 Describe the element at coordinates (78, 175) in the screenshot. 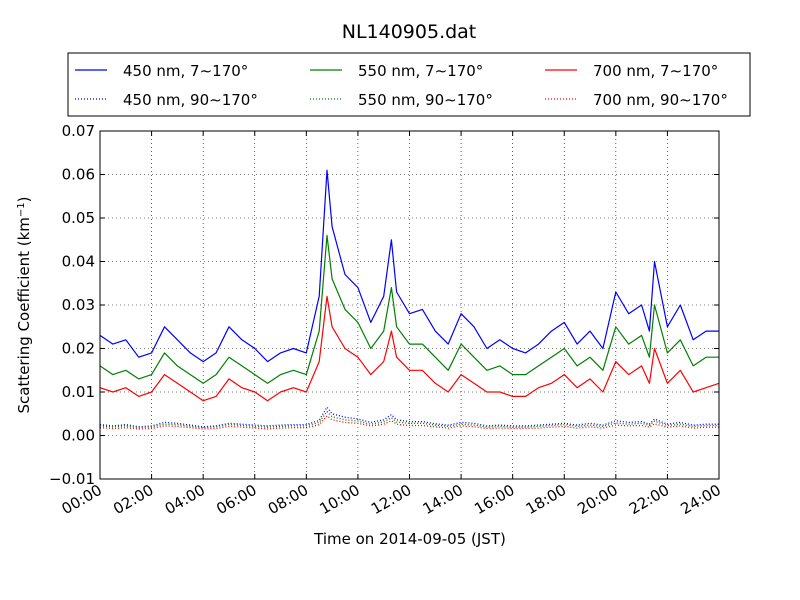

I see `y-tick-label: 0.06` at that location.